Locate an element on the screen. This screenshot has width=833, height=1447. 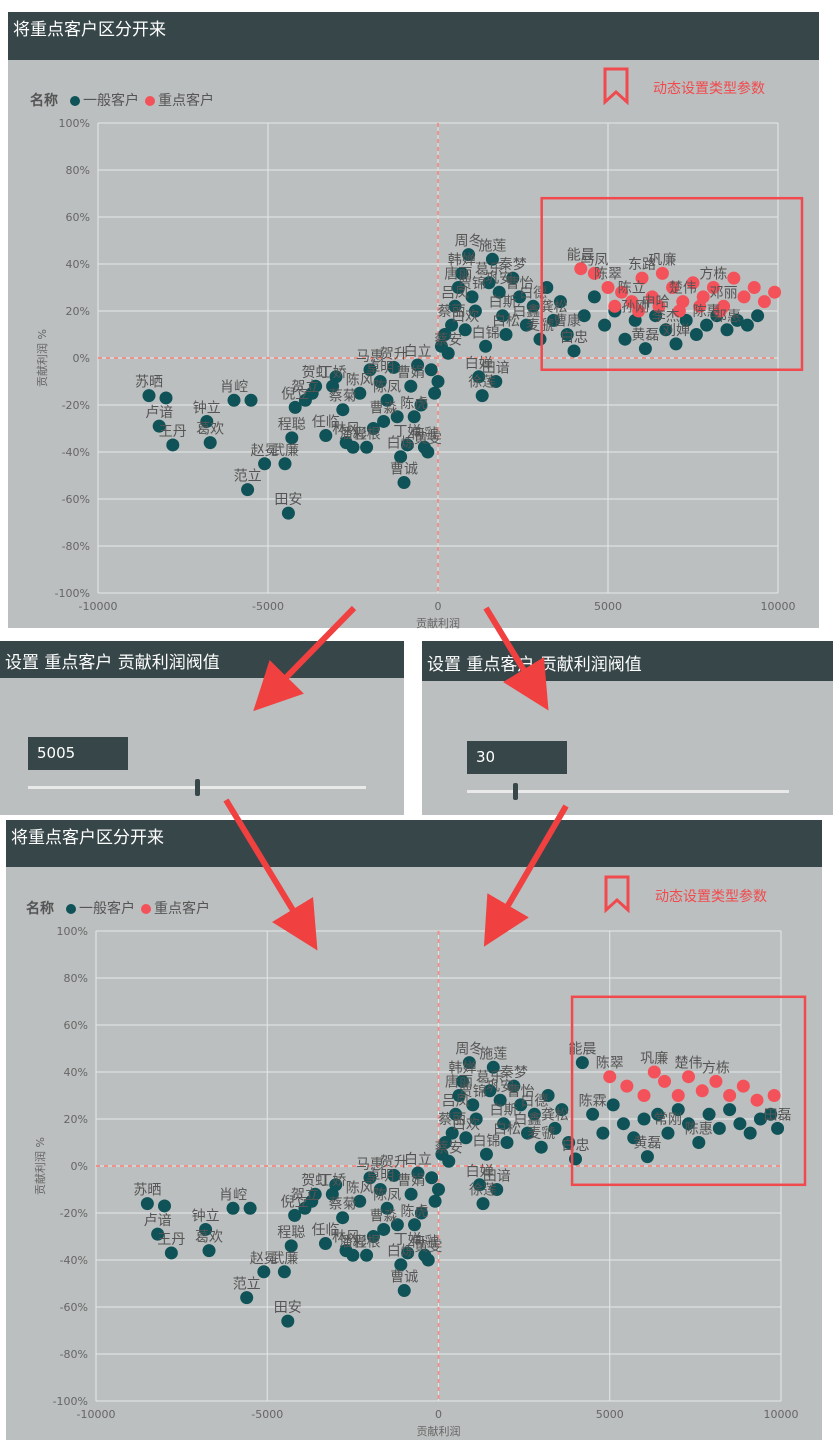
slider-left-value-box: 5005 is located at coordinates (78, 753).